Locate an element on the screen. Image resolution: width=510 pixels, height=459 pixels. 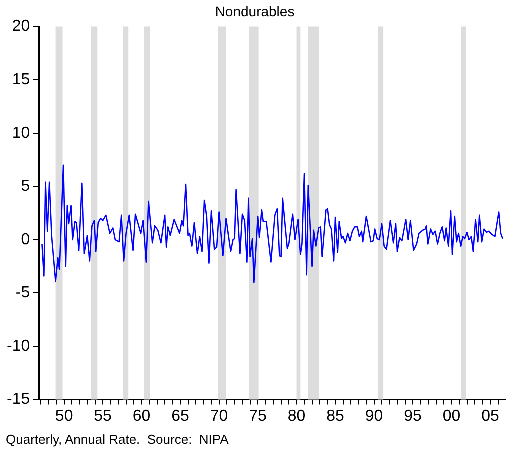
y-tick-label: 15 is located at coordinates (21, 79).